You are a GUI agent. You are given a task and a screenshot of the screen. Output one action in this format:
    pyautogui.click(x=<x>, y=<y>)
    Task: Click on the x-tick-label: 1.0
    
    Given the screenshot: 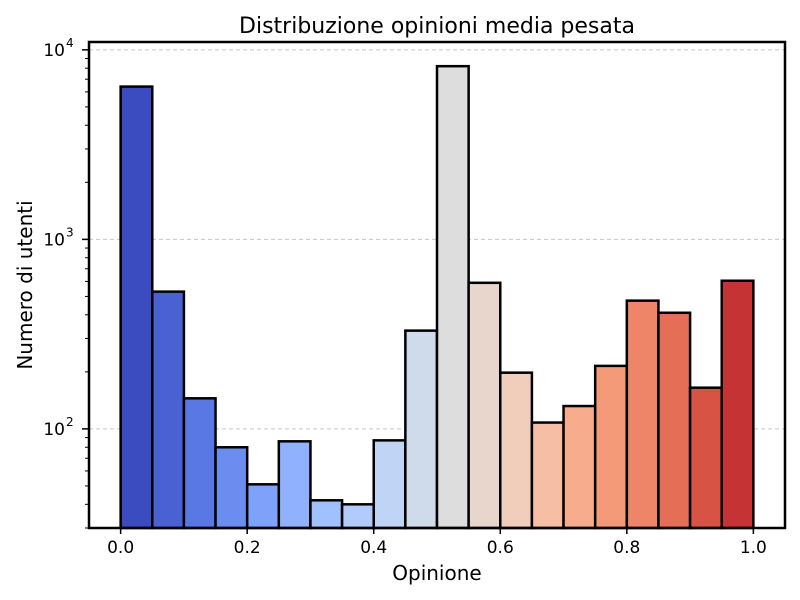 What is the action you would take?
    pyautogui.click(x=753, y=548)
    